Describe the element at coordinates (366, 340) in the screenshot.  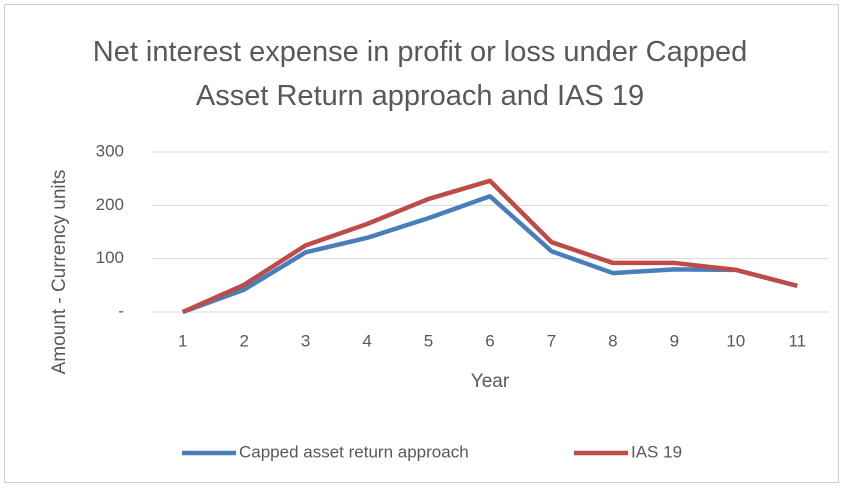
I see `x-tick-label: 4` at that location.